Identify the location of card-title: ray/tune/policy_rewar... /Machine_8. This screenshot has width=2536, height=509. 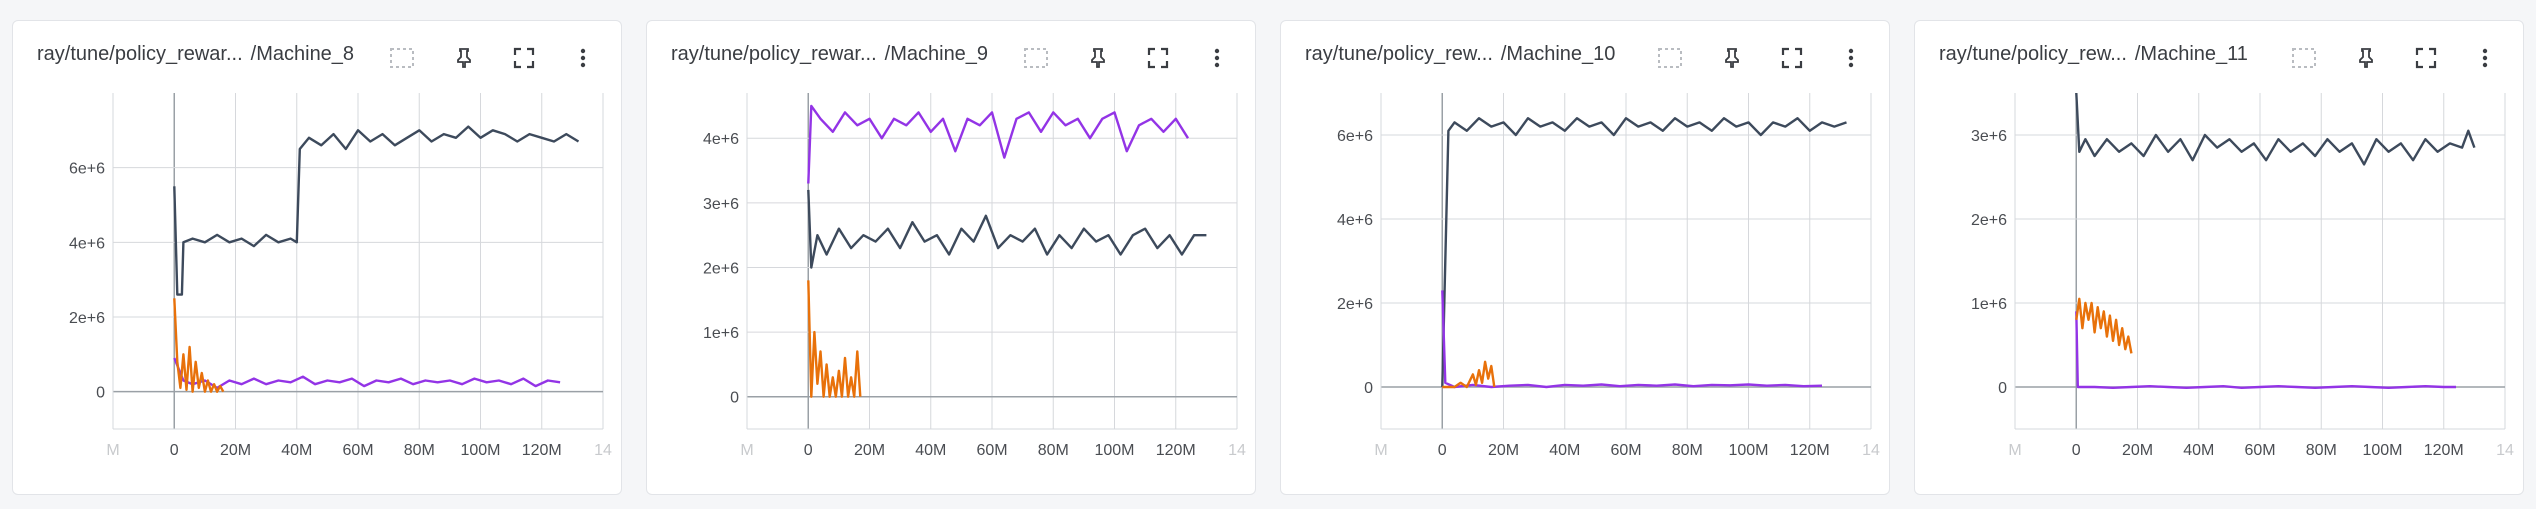
(195, 54).